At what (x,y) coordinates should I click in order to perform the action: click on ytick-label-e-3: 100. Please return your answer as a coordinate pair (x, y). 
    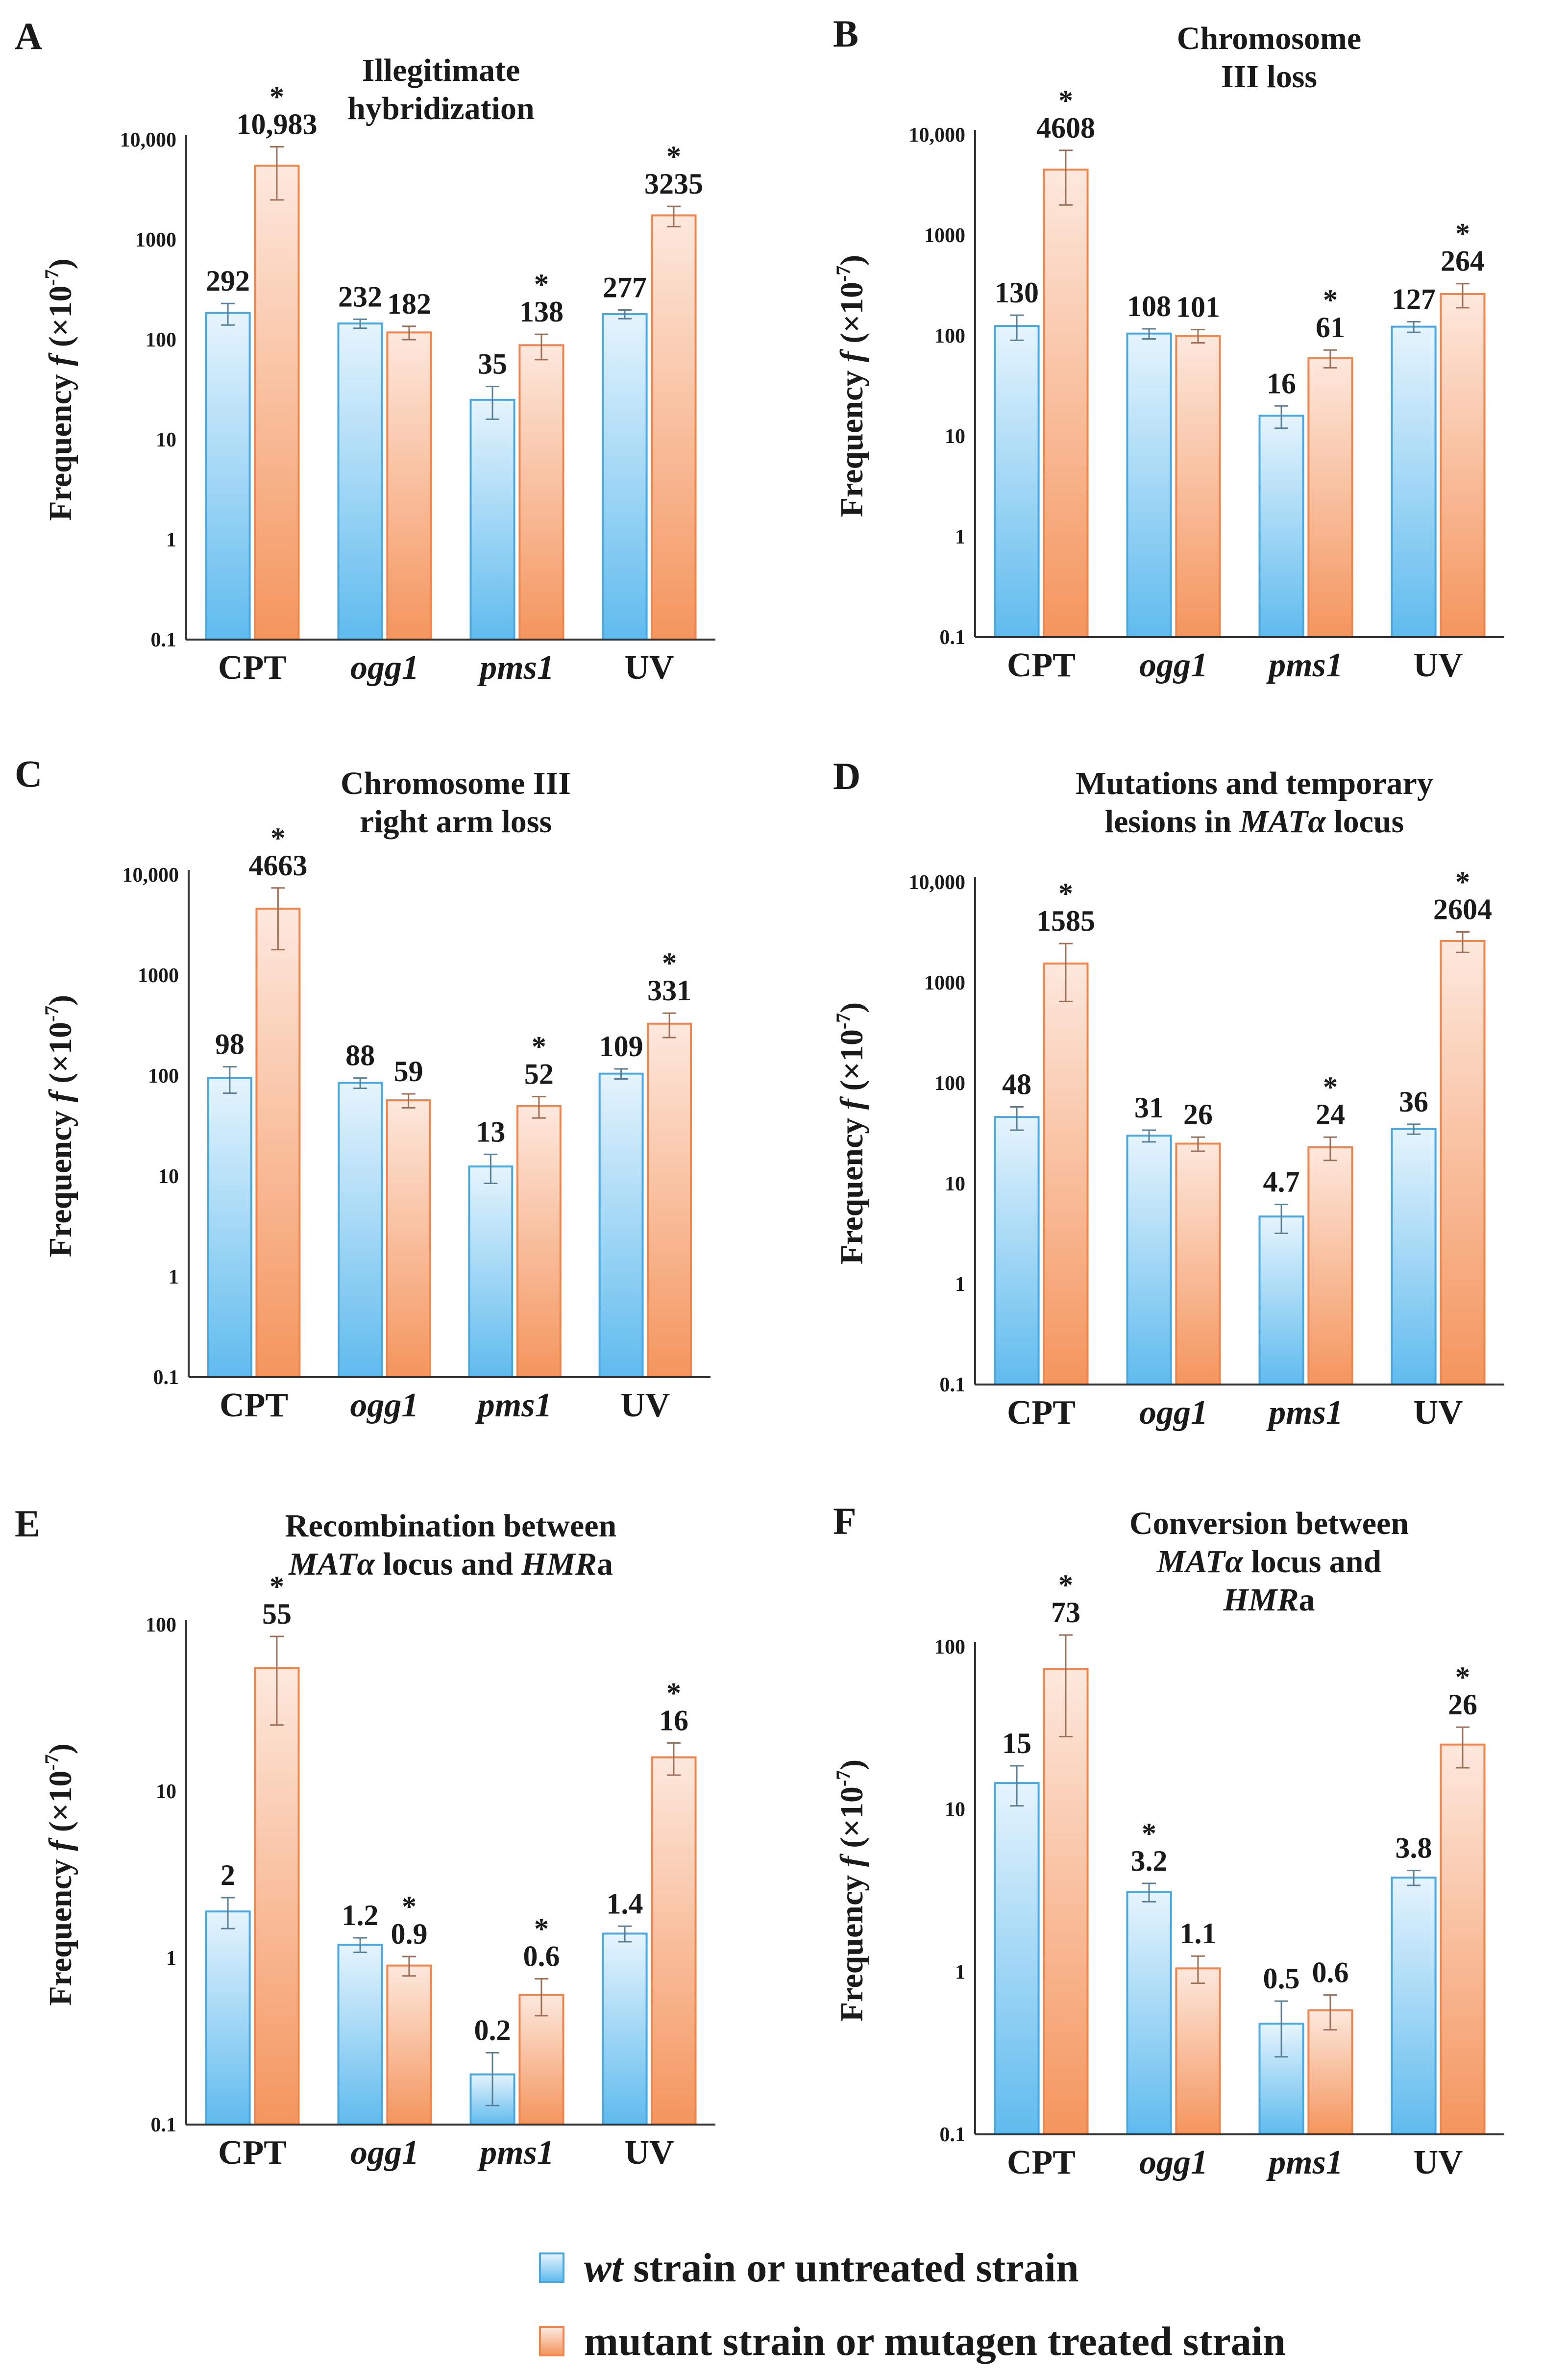
    Looking at the image, I should click on (161, 1625).